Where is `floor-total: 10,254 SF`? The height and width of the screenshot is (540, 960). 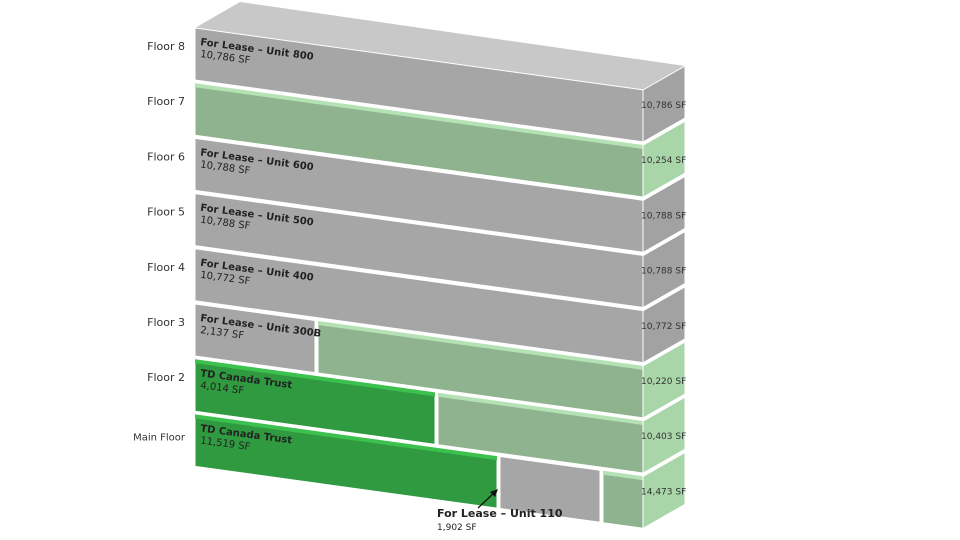 floor-total: 10,254 SF is located at coordinates (663, 161).